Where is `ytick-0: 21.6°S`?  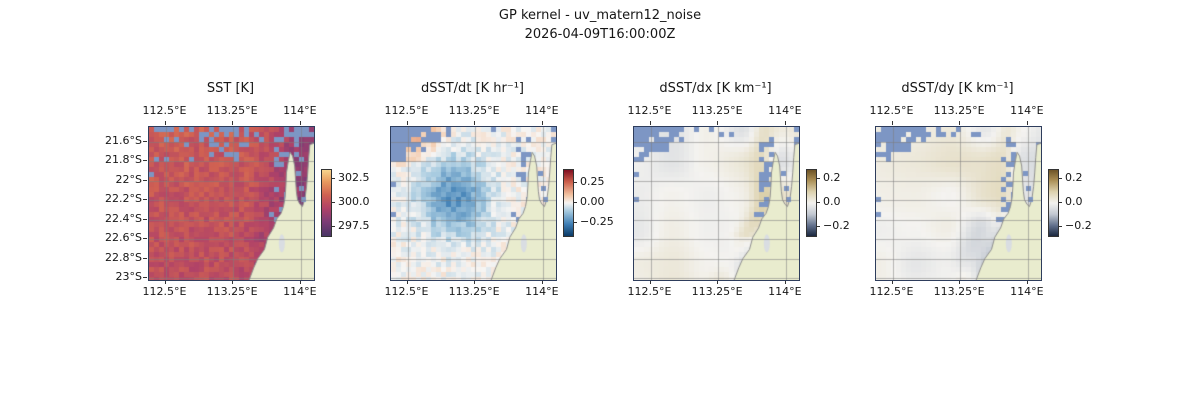
ytick-0: 21.6°S is located at coordinates (123, 140).